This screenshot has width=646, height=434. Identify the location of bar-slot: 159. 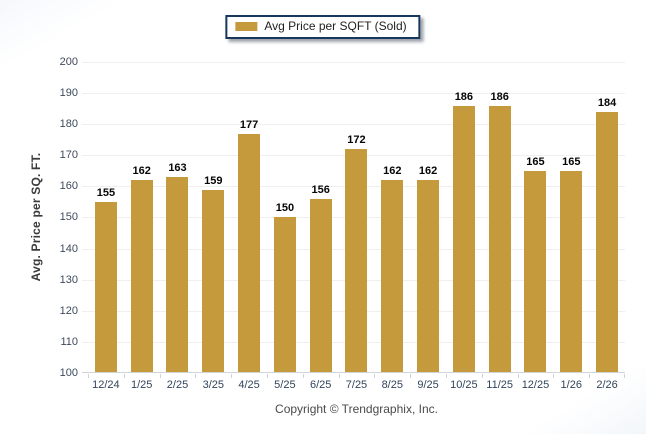
(213, 217).